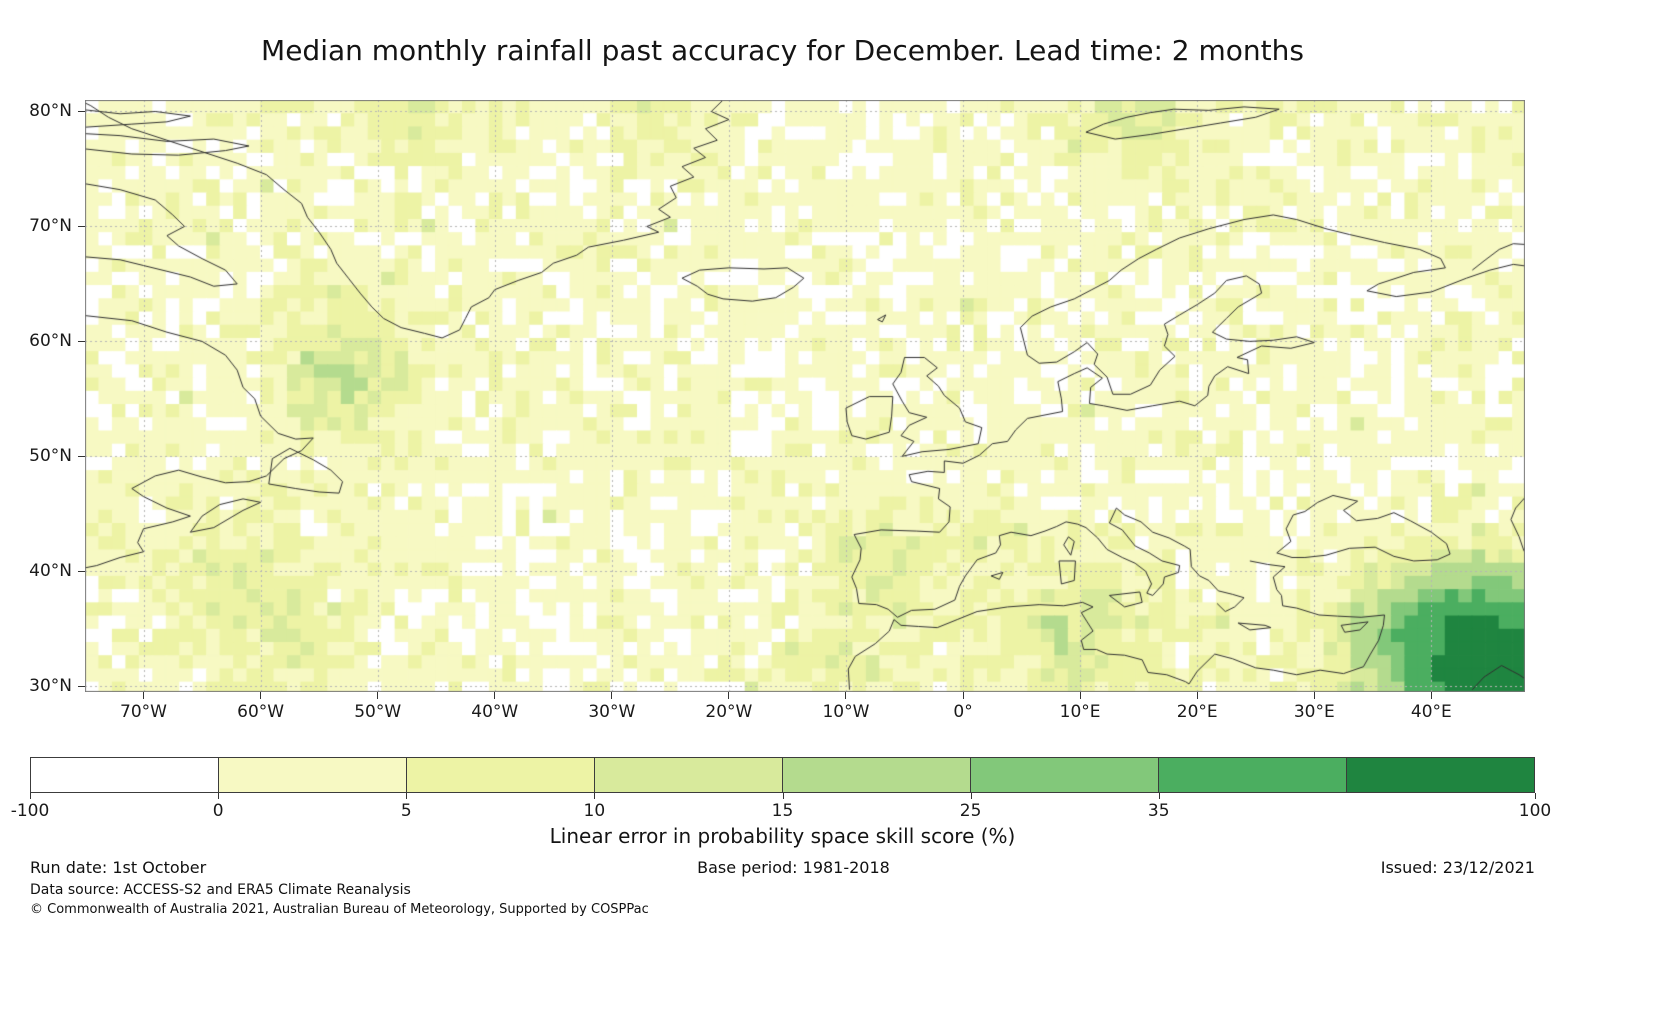 Image resolution: width=1680 pixels, height=1020 pixels. What do you see at coordinates (1431, 712) in the screenshot?
I see `lon-tick-label: 40°E` at bounding box center [1431, 712].